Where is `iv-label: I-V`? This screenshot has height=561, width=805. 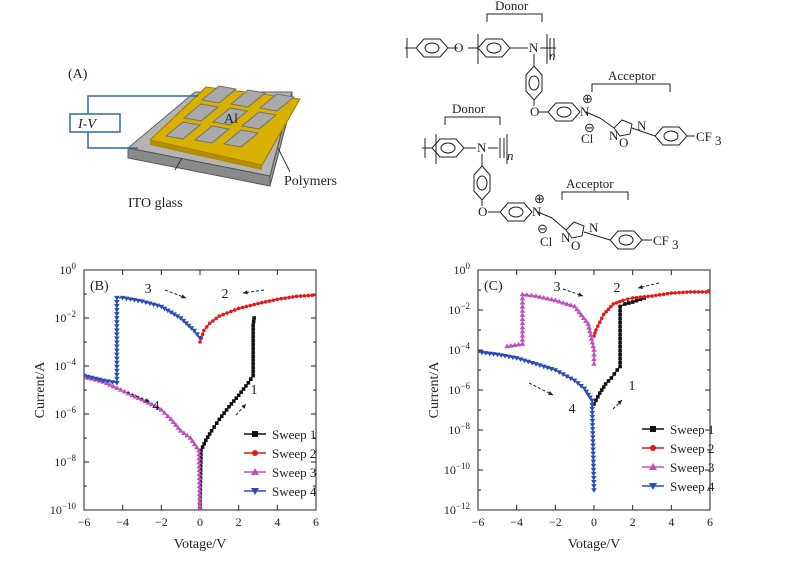 iv-label: I-V is located at coordinates (87, 124).